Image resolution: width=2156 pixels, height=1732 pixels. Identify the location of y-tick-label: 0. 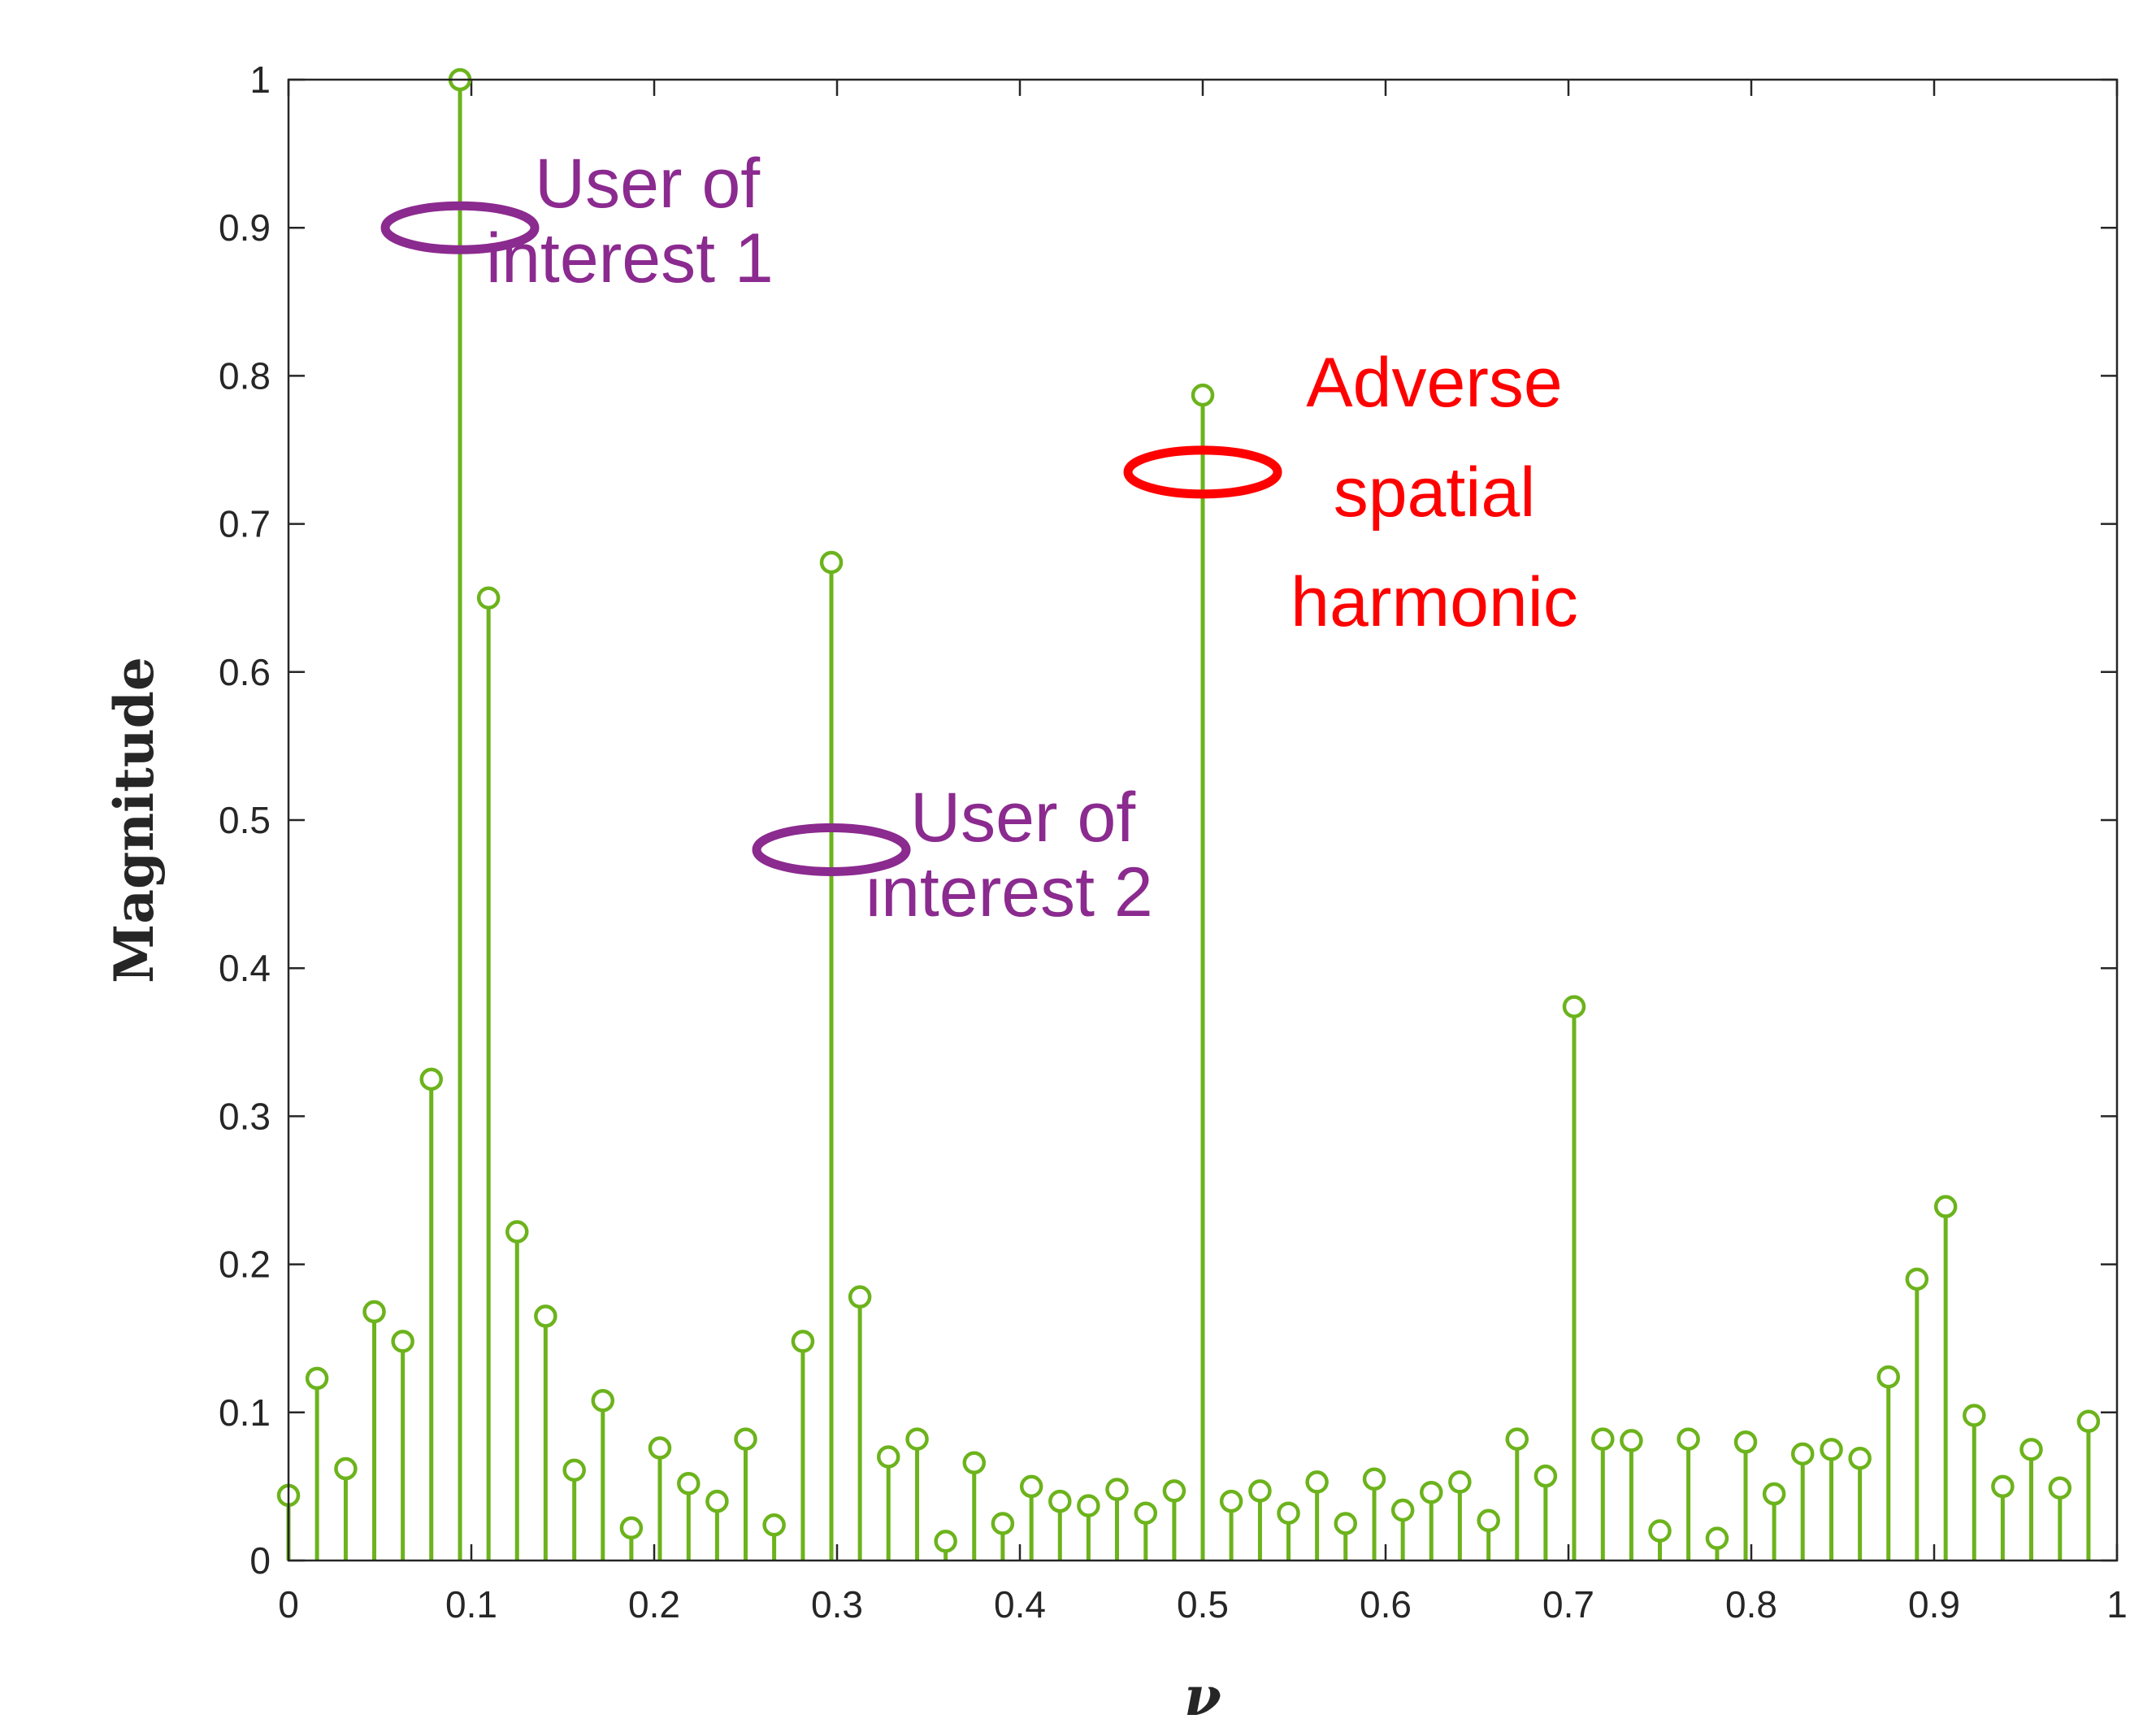
(260, 1561).